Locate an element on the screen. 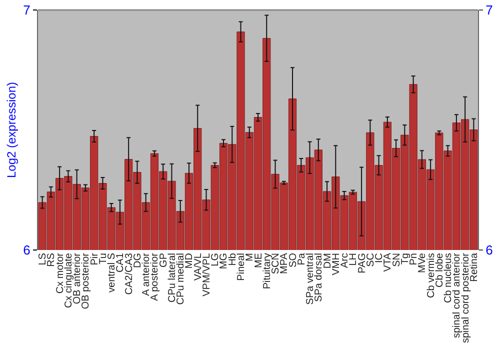 This screenshot has height=350, width=500. y-axis-title: Log2 (expression) is located at coordinates (11, 130).